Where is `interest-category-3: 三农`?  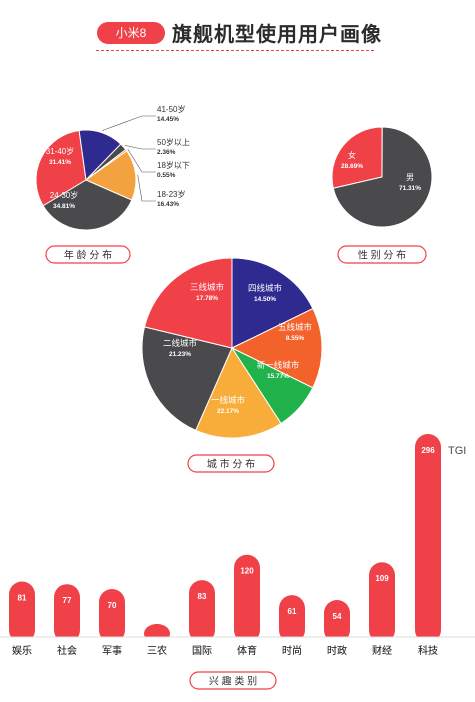 interest-category-3: 三农 is located at coordinates (157, 650).